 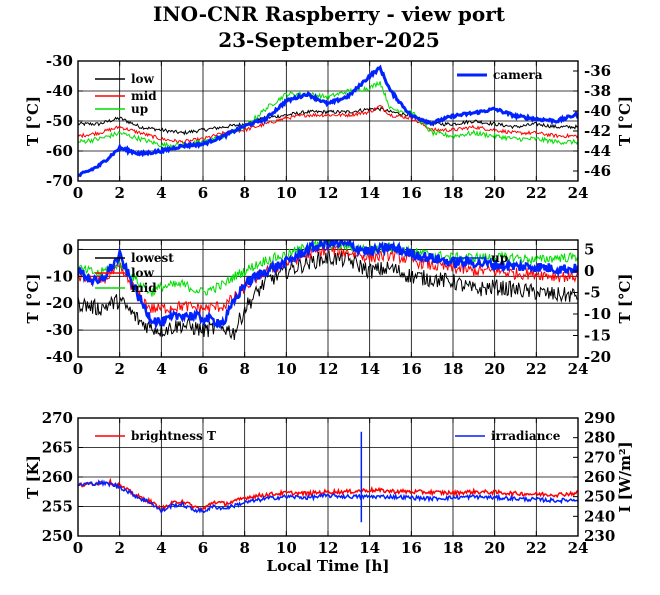 I want to click on y2-axis-label: I [W/m²], so click(x=625, y=476).